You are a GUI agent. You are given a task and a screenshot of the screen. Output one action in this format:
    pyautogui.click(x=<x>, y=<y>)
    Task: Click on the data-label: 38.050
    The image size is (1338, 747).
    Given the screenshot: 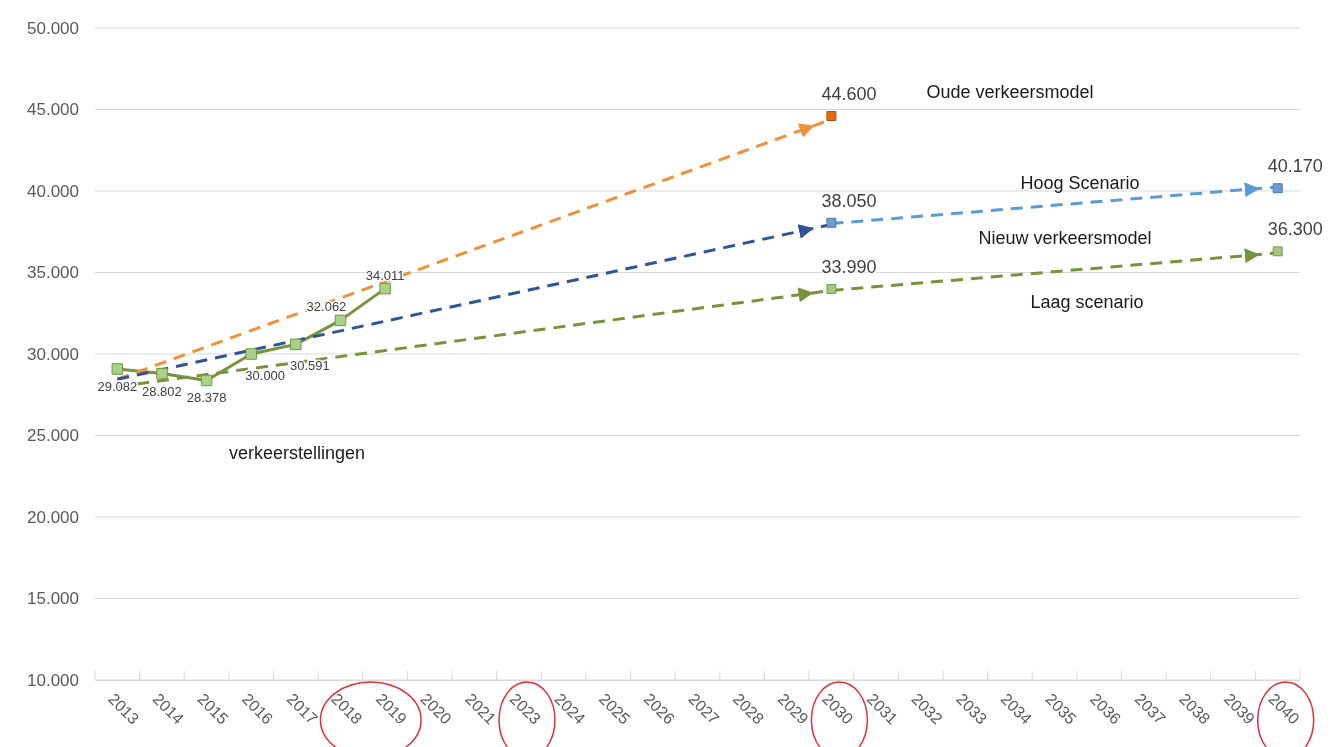 What is the action you would take?
    pyautogui.click(x=849, y=200)
    